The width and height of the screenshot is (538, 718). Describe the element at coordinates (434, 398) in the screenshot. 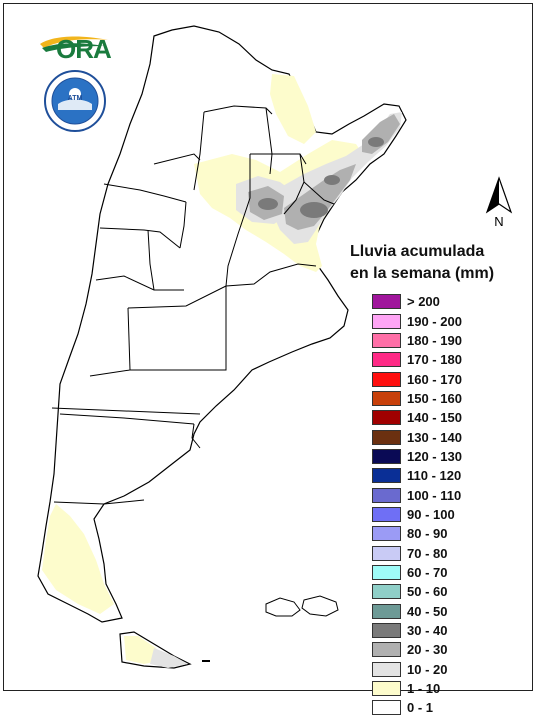

I see `legend-label: 150 - 160` at that location.